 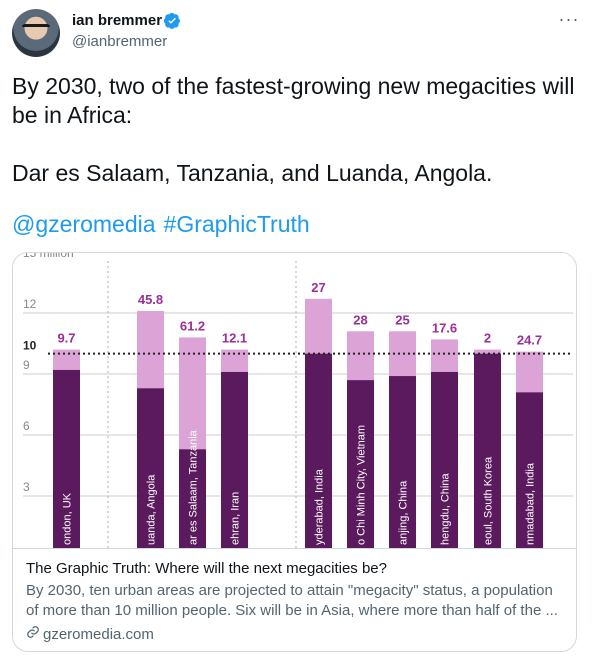 What do you see at coordinates (531, 503) in the screenshot?
I see `city-label-9: nmadabad, India` at bounding box center [531, 503].